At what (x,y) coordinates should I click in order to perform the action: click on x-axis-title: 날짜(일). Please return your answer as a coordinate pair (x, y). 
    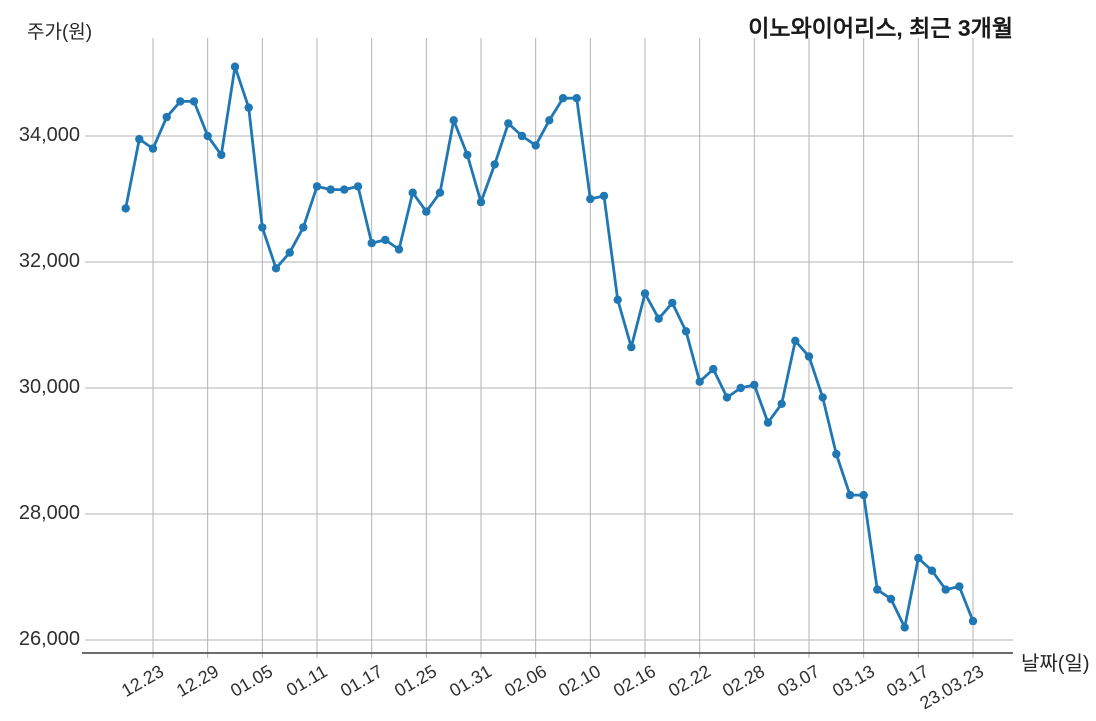
    Looking at the image, I should click on (1055, 664).